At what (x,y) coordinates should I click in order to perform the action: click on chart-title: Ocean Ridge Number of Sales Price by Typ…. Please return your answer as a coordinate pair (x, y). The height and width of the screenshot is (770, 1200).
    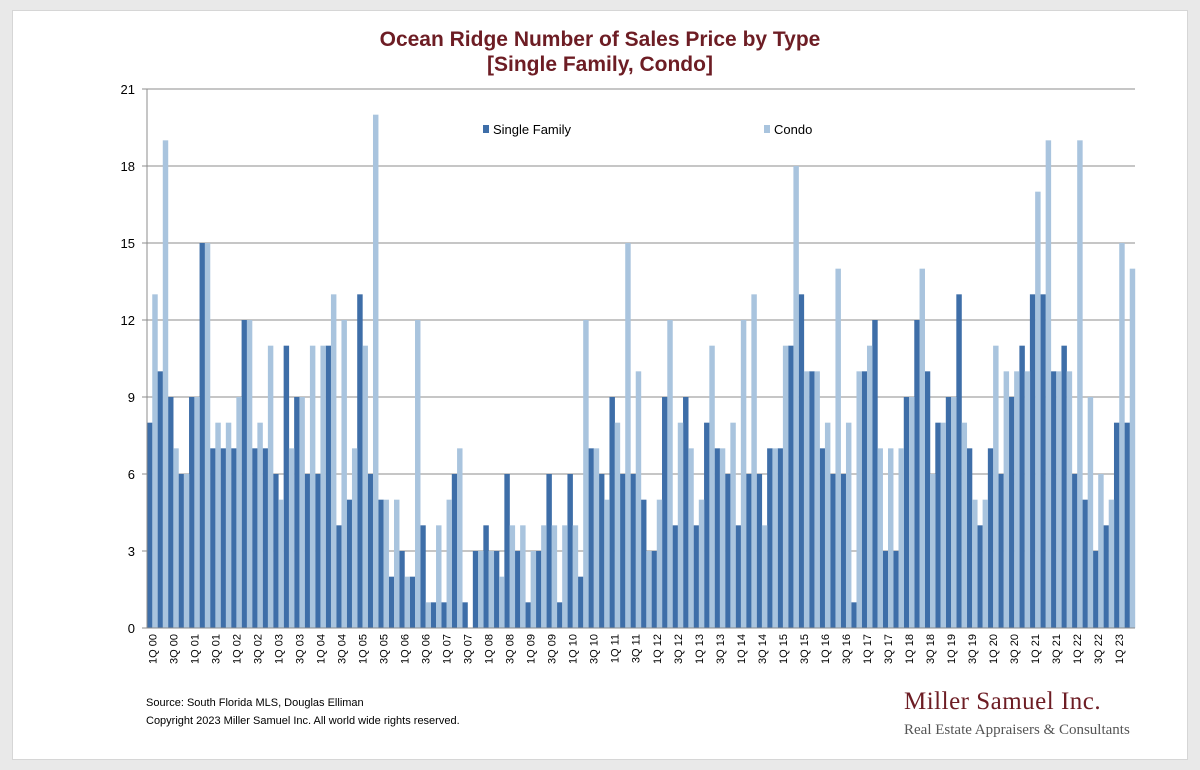
    Looking at the image, I should click on (600, 39).